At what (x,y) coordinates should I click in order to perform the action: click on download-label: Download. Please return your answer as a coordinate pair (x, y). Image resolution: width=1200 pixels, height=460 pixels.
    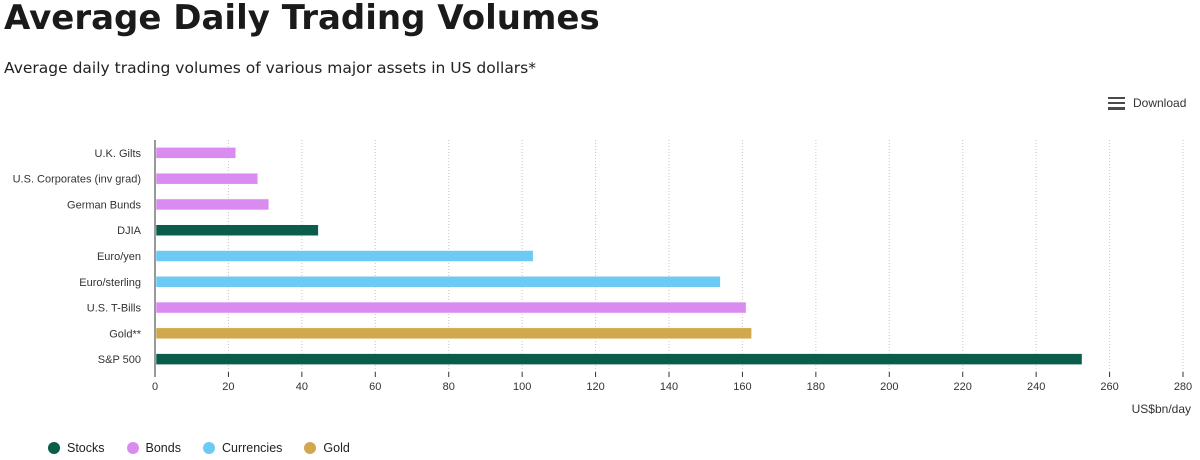
    Looking at the image, I should click on (1160, 103).